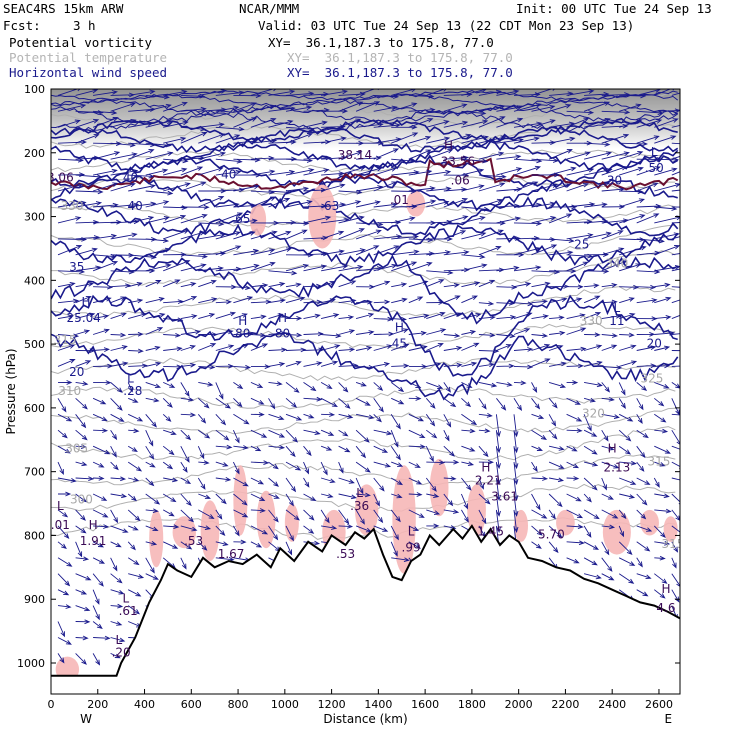 The width and height of the screenshot is (740, 740). What do you see at coordinates (363, 369) in the screenshot?
I see `theta-contour` at bounding box center [363, 369].